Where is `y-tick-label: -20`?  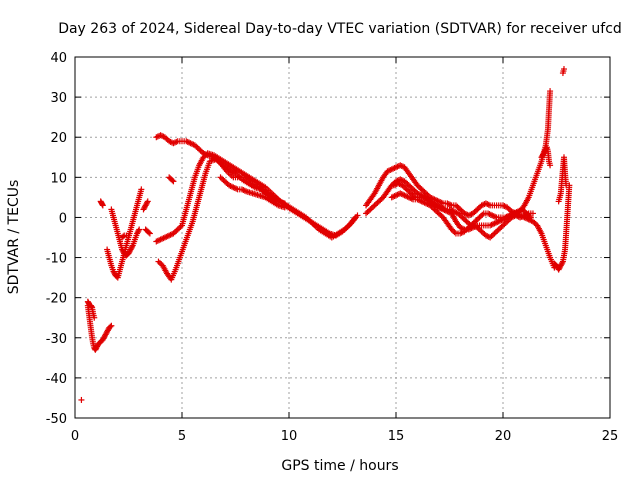 y-tick-label: -20 is located at coordinates (56, 299).